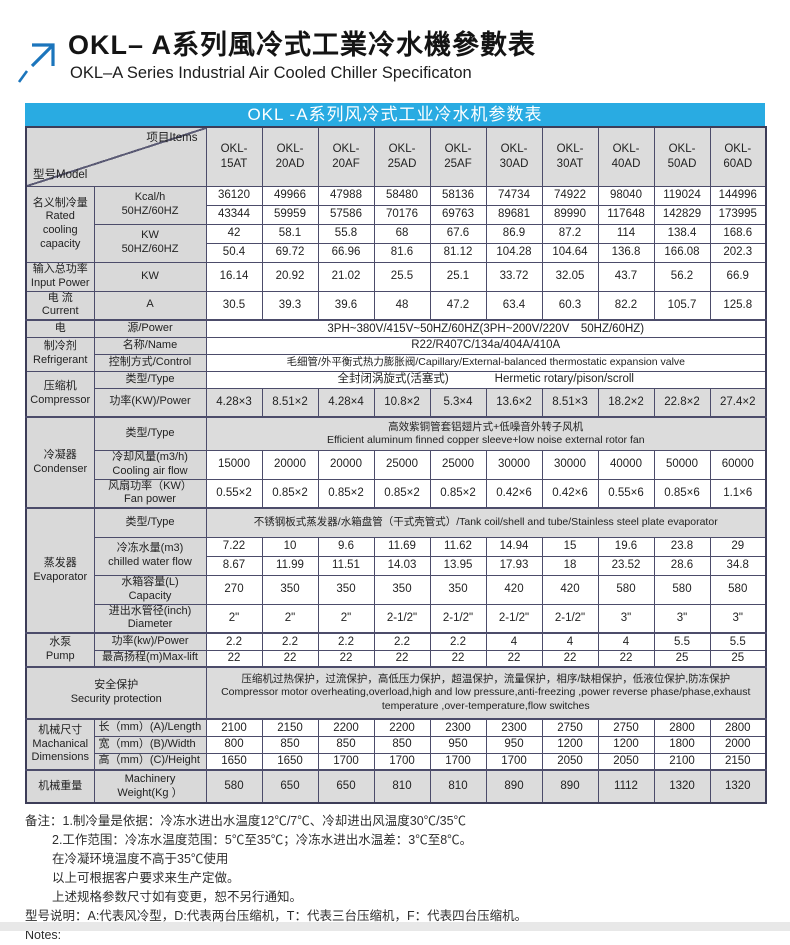 The height and width of the screenshot is (945, 790). I want to click on data-cell: 42, so click(234, 233).